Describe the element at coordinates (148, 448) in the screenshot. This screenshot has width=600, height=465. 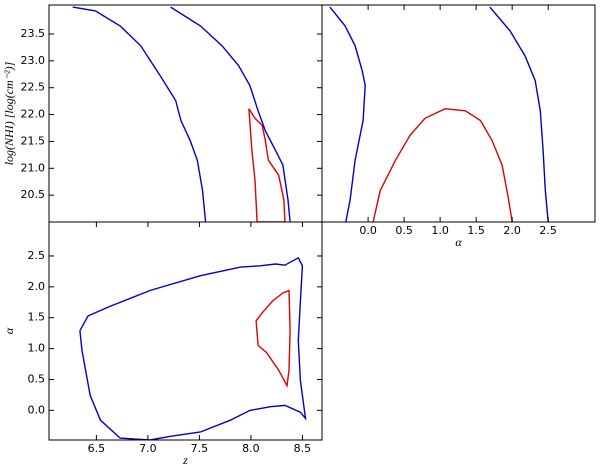
I see `x-tick-label: 7.0` at that location.